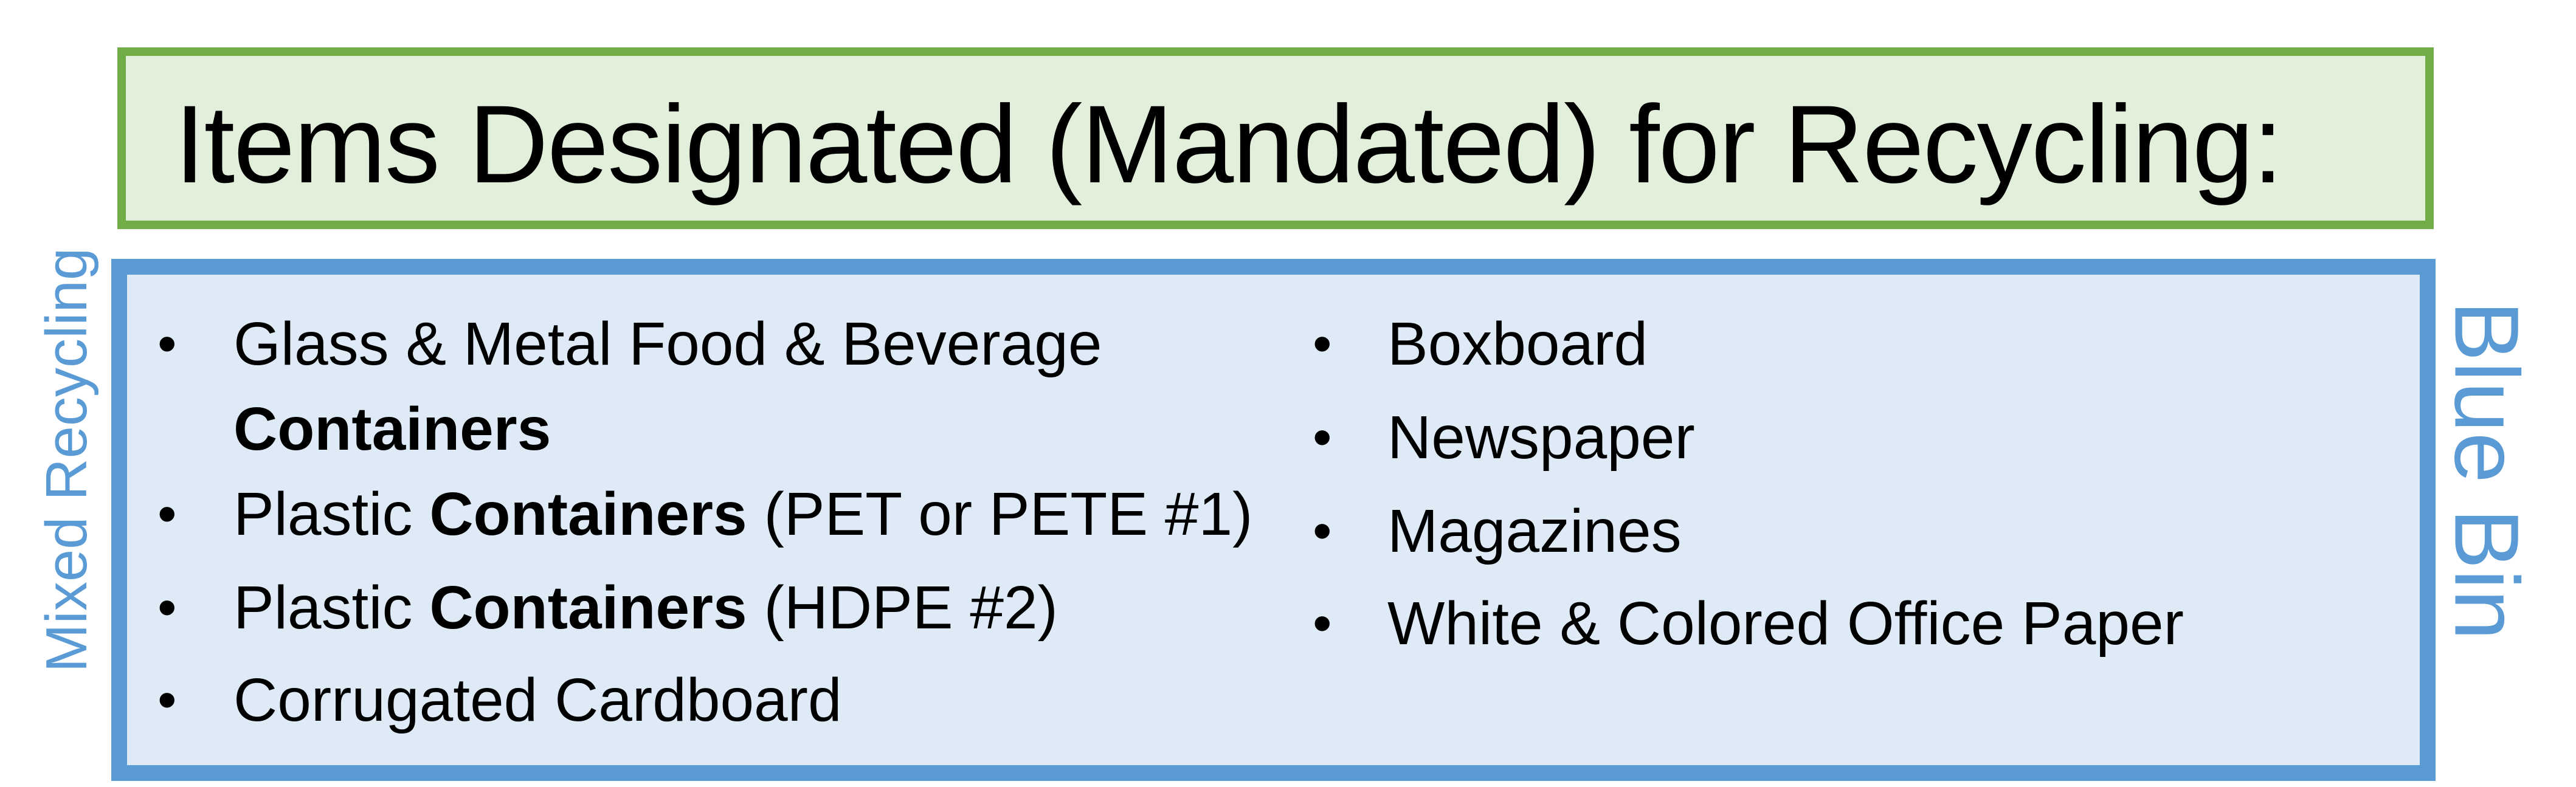 This screenshot has width=2576, height=787. Describe the element at coordinates (1517, 344) in the screenshot. I see `list-item: Boxboard` at that location.